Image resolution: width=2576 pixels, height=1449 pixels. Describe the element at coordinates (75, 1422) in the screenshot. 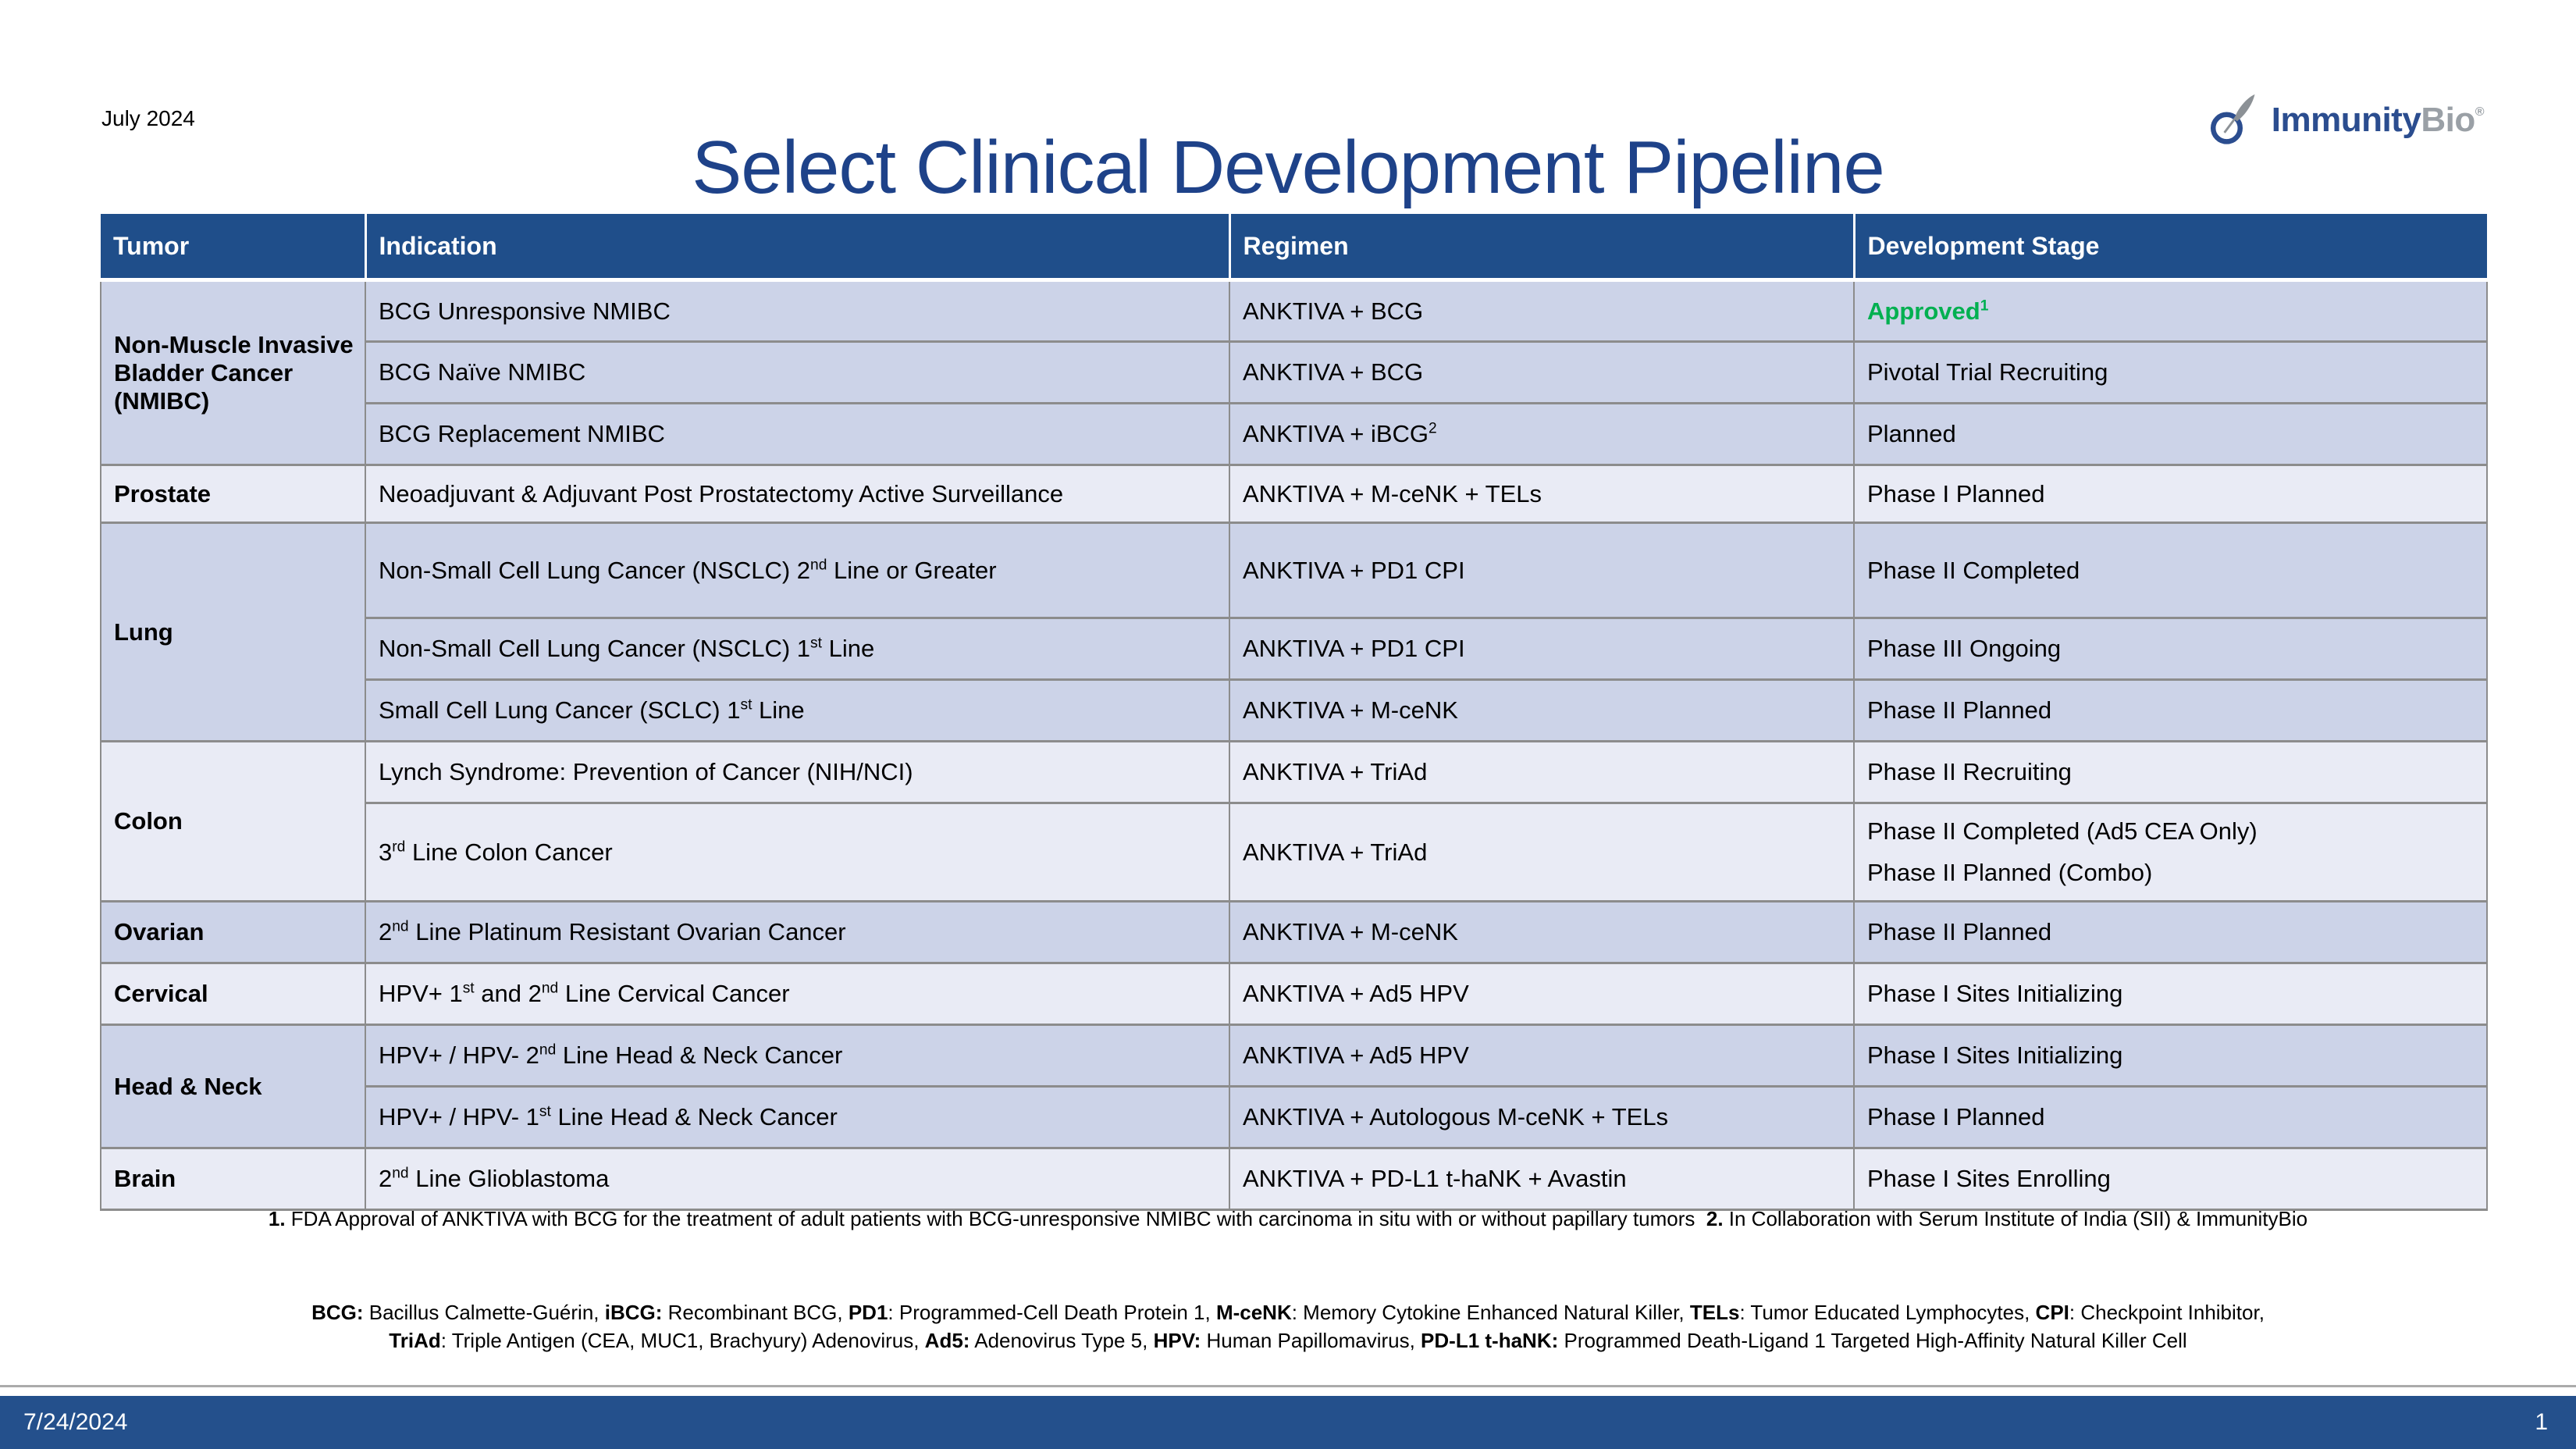

I see `footer-date: 7/24/2024` at that location.